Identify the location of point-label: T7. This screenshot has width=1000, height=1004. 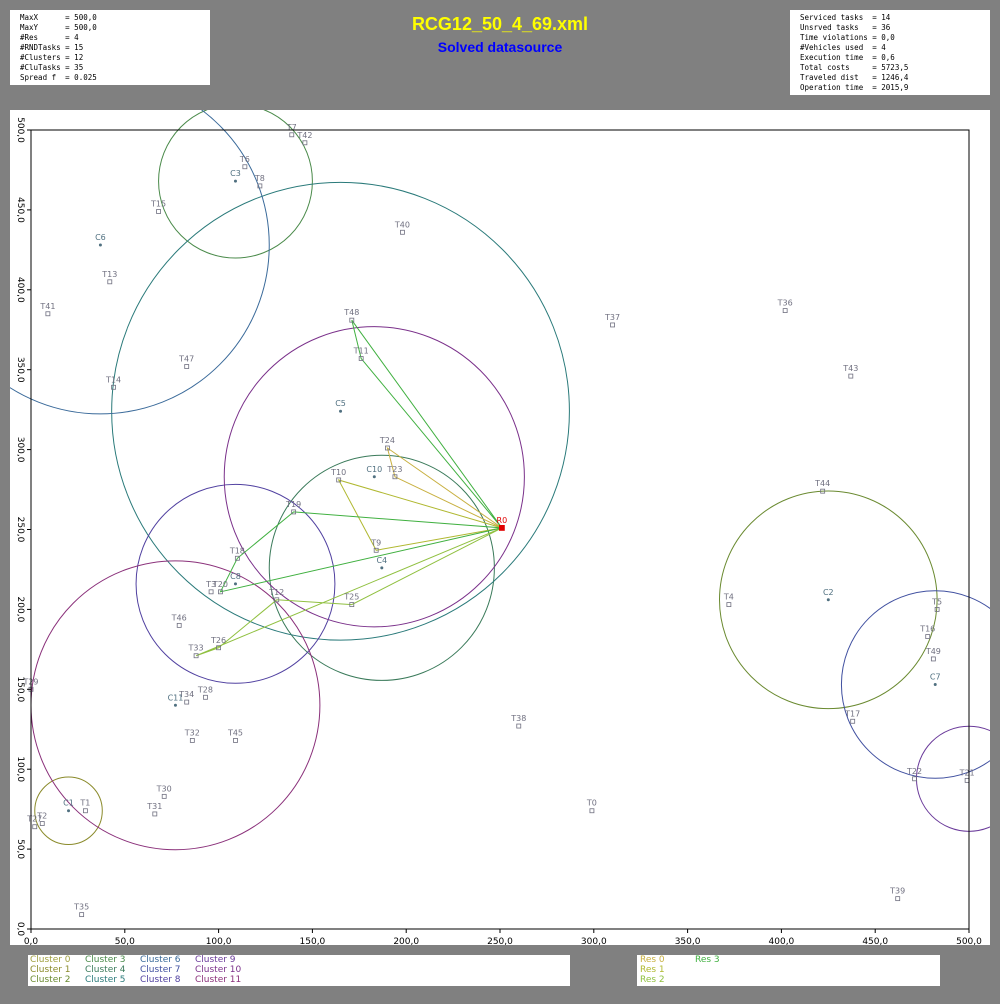
(291, 127).